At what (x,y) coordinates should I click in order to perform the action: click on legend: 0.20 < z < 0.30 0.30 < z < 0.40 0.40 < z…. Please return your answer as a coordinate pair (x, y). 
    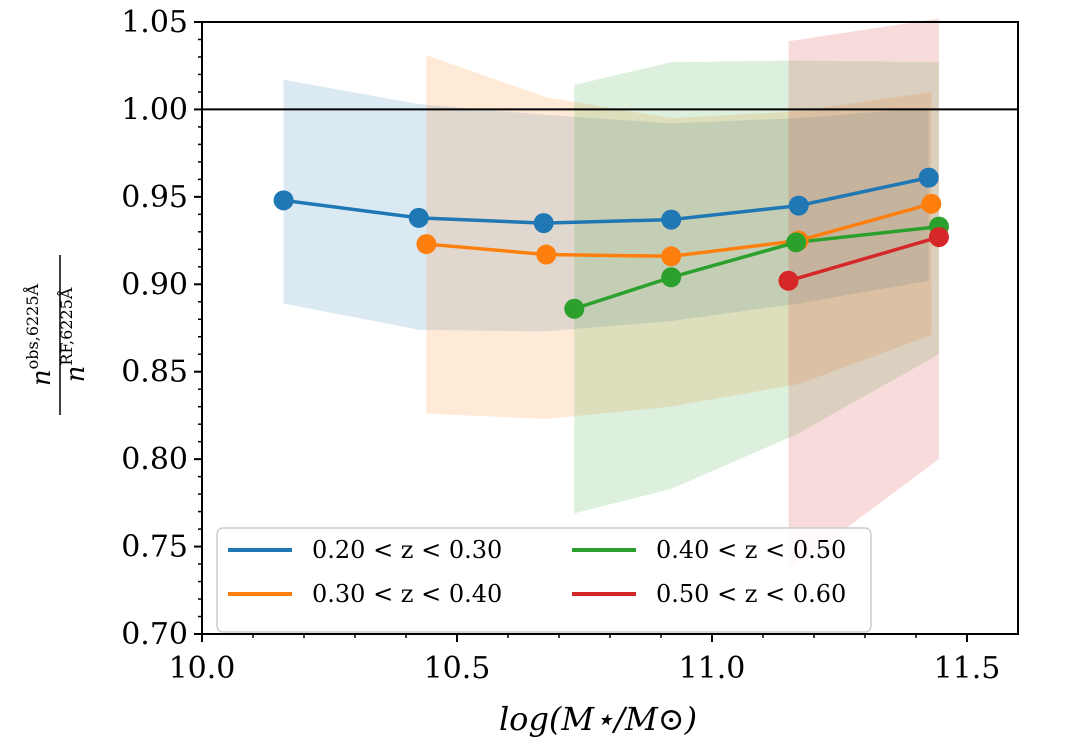
    Looking at the image, I should click on (544, 580).